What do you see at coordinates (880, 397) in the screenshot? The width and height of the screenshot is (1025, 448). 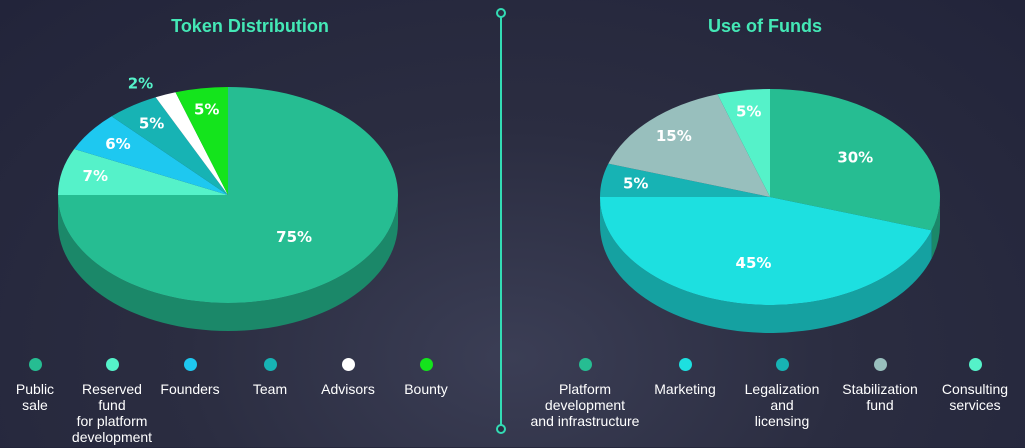 I see `legend-label: Stabilization fund` at bounding box center [880, 397].